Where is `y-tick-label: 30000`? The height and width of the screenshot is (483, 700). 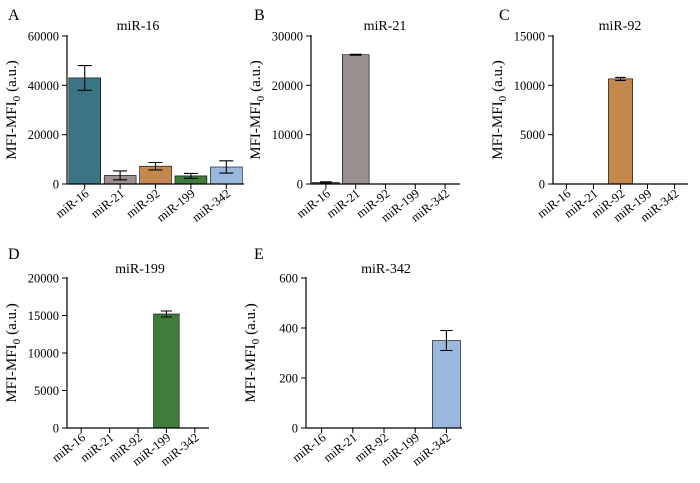 y-tick-label: 30000 is located at coordinates (287, 37).